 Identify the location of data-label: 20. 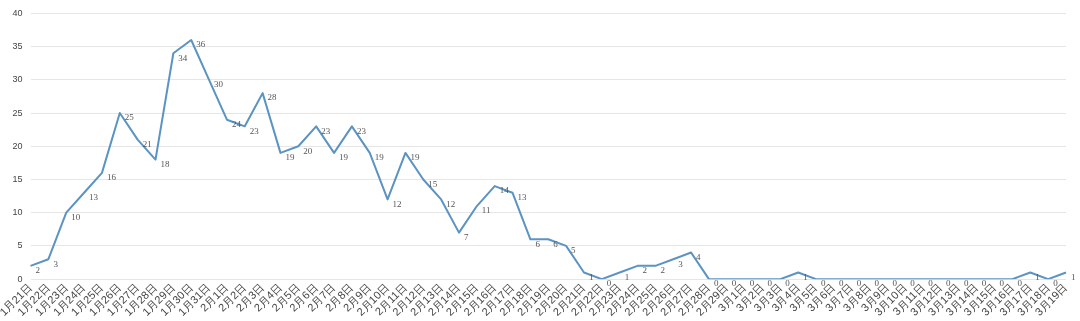
(308, 150).